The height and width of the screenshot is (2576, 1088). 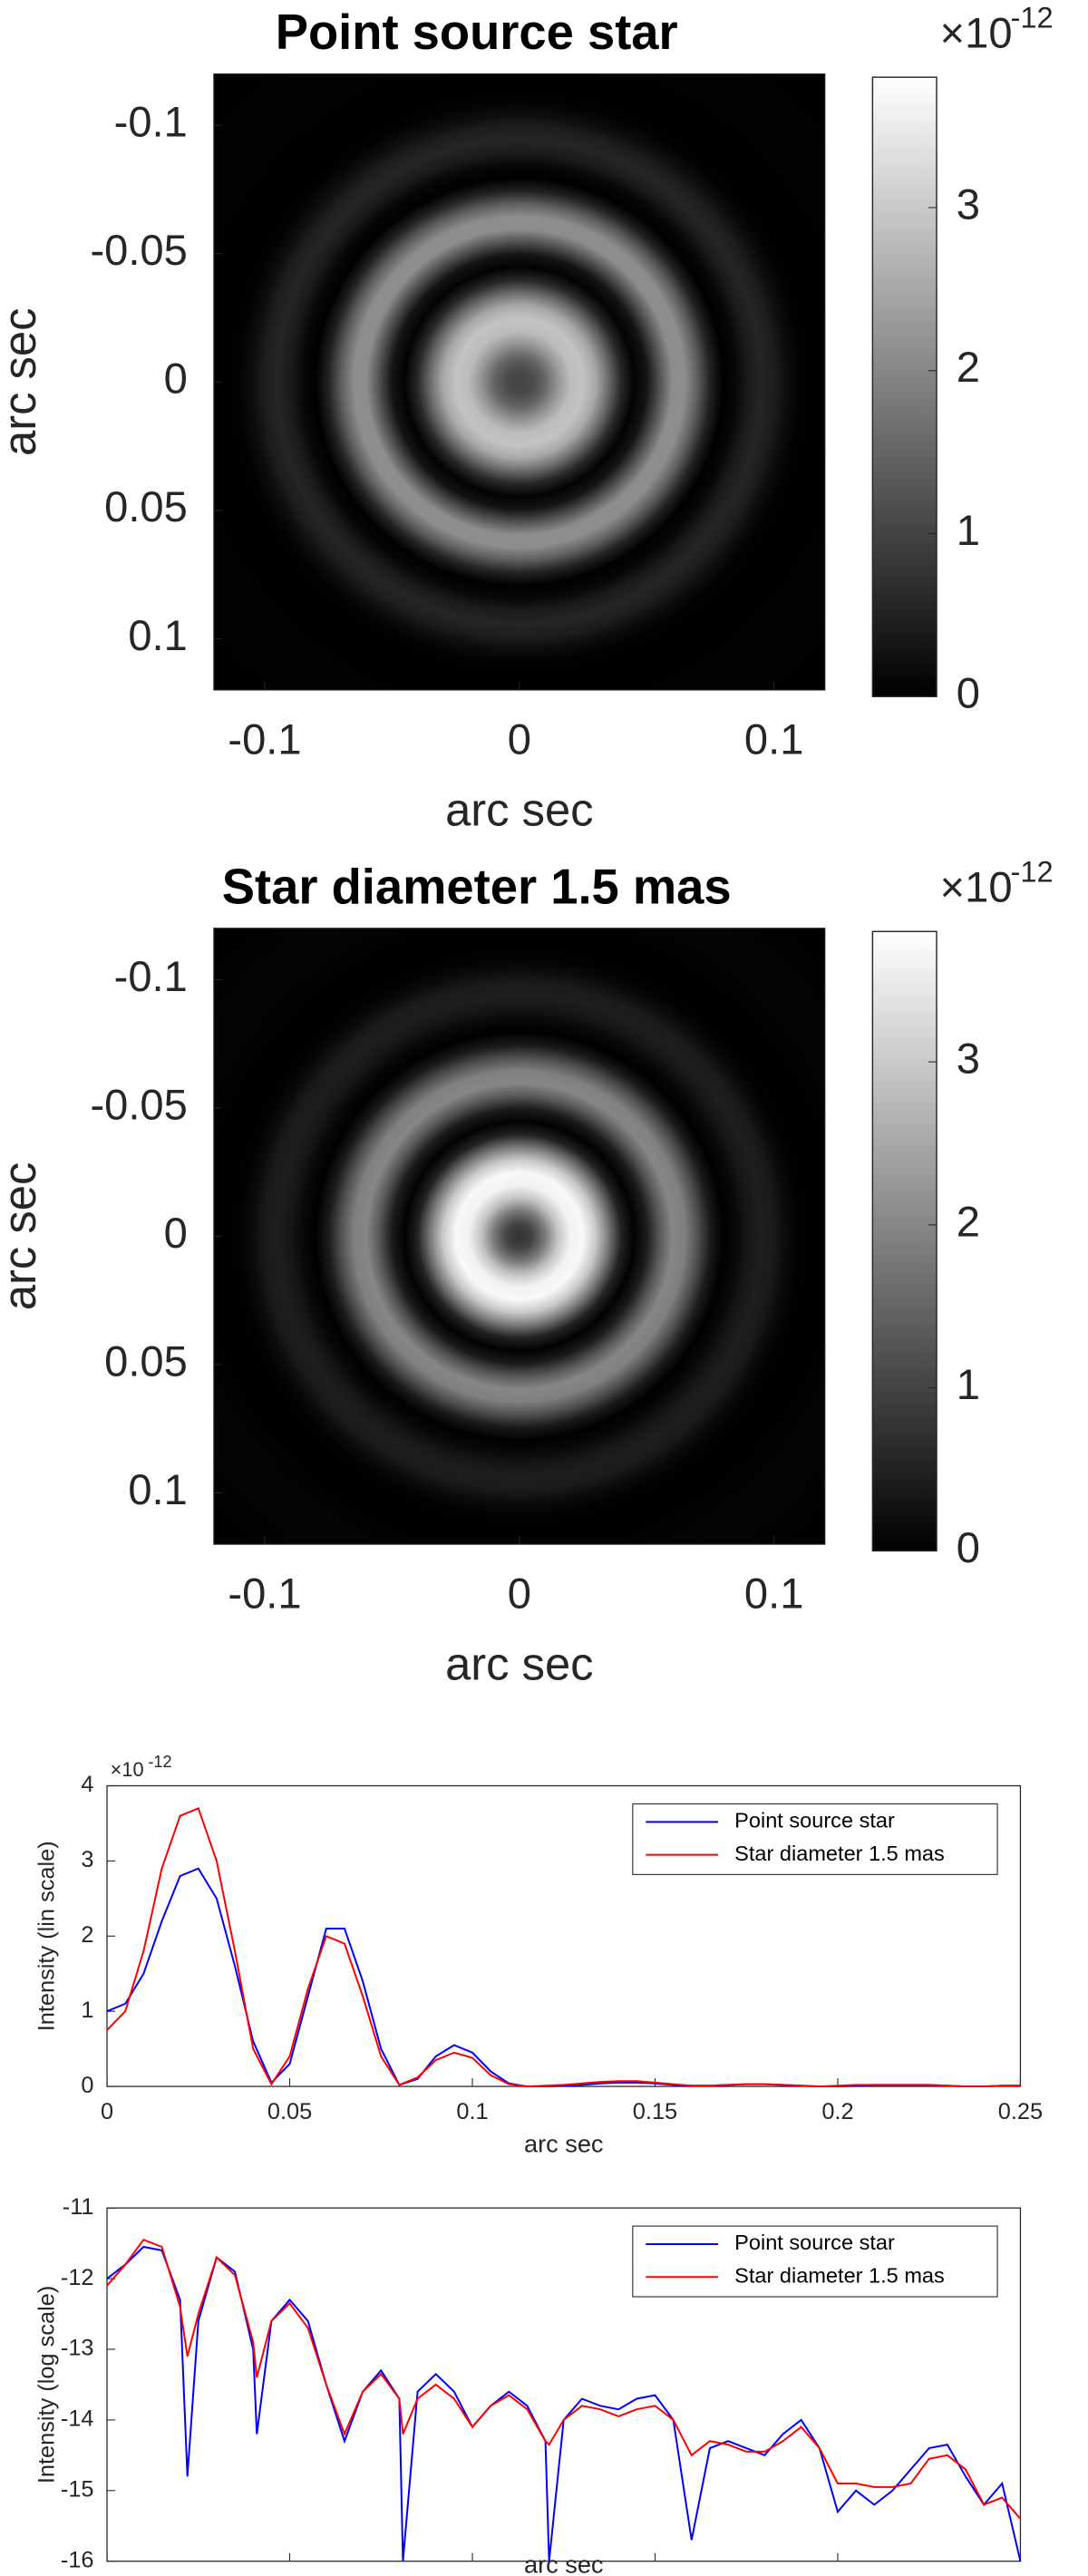 I want to click on x-tick-label: 0.25, so click(x=1020, y=2111).